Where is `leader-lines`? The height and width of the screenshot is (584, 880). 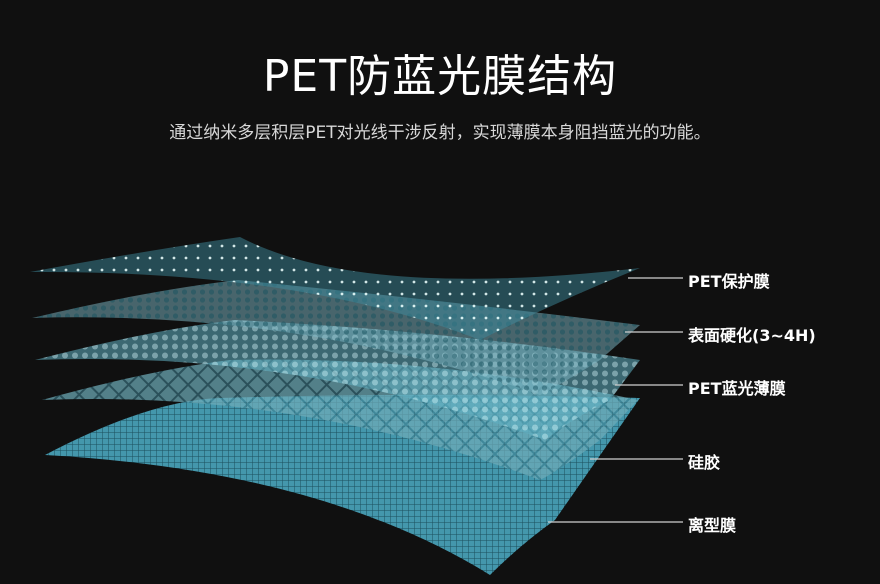 leader-lines is located at coordinates (615, 400).